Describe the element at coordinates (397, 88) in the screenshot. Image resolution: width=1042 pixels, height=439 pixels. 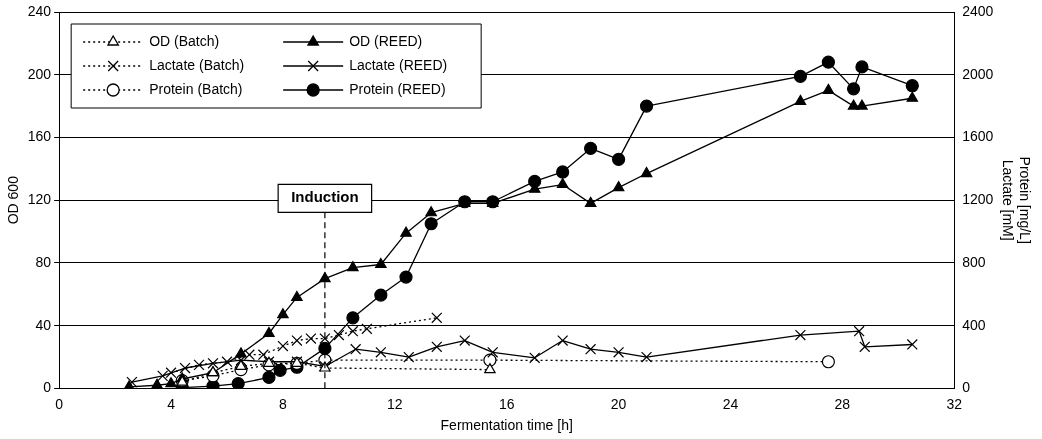
I see `legend-label: Protein (REED)` at that location.